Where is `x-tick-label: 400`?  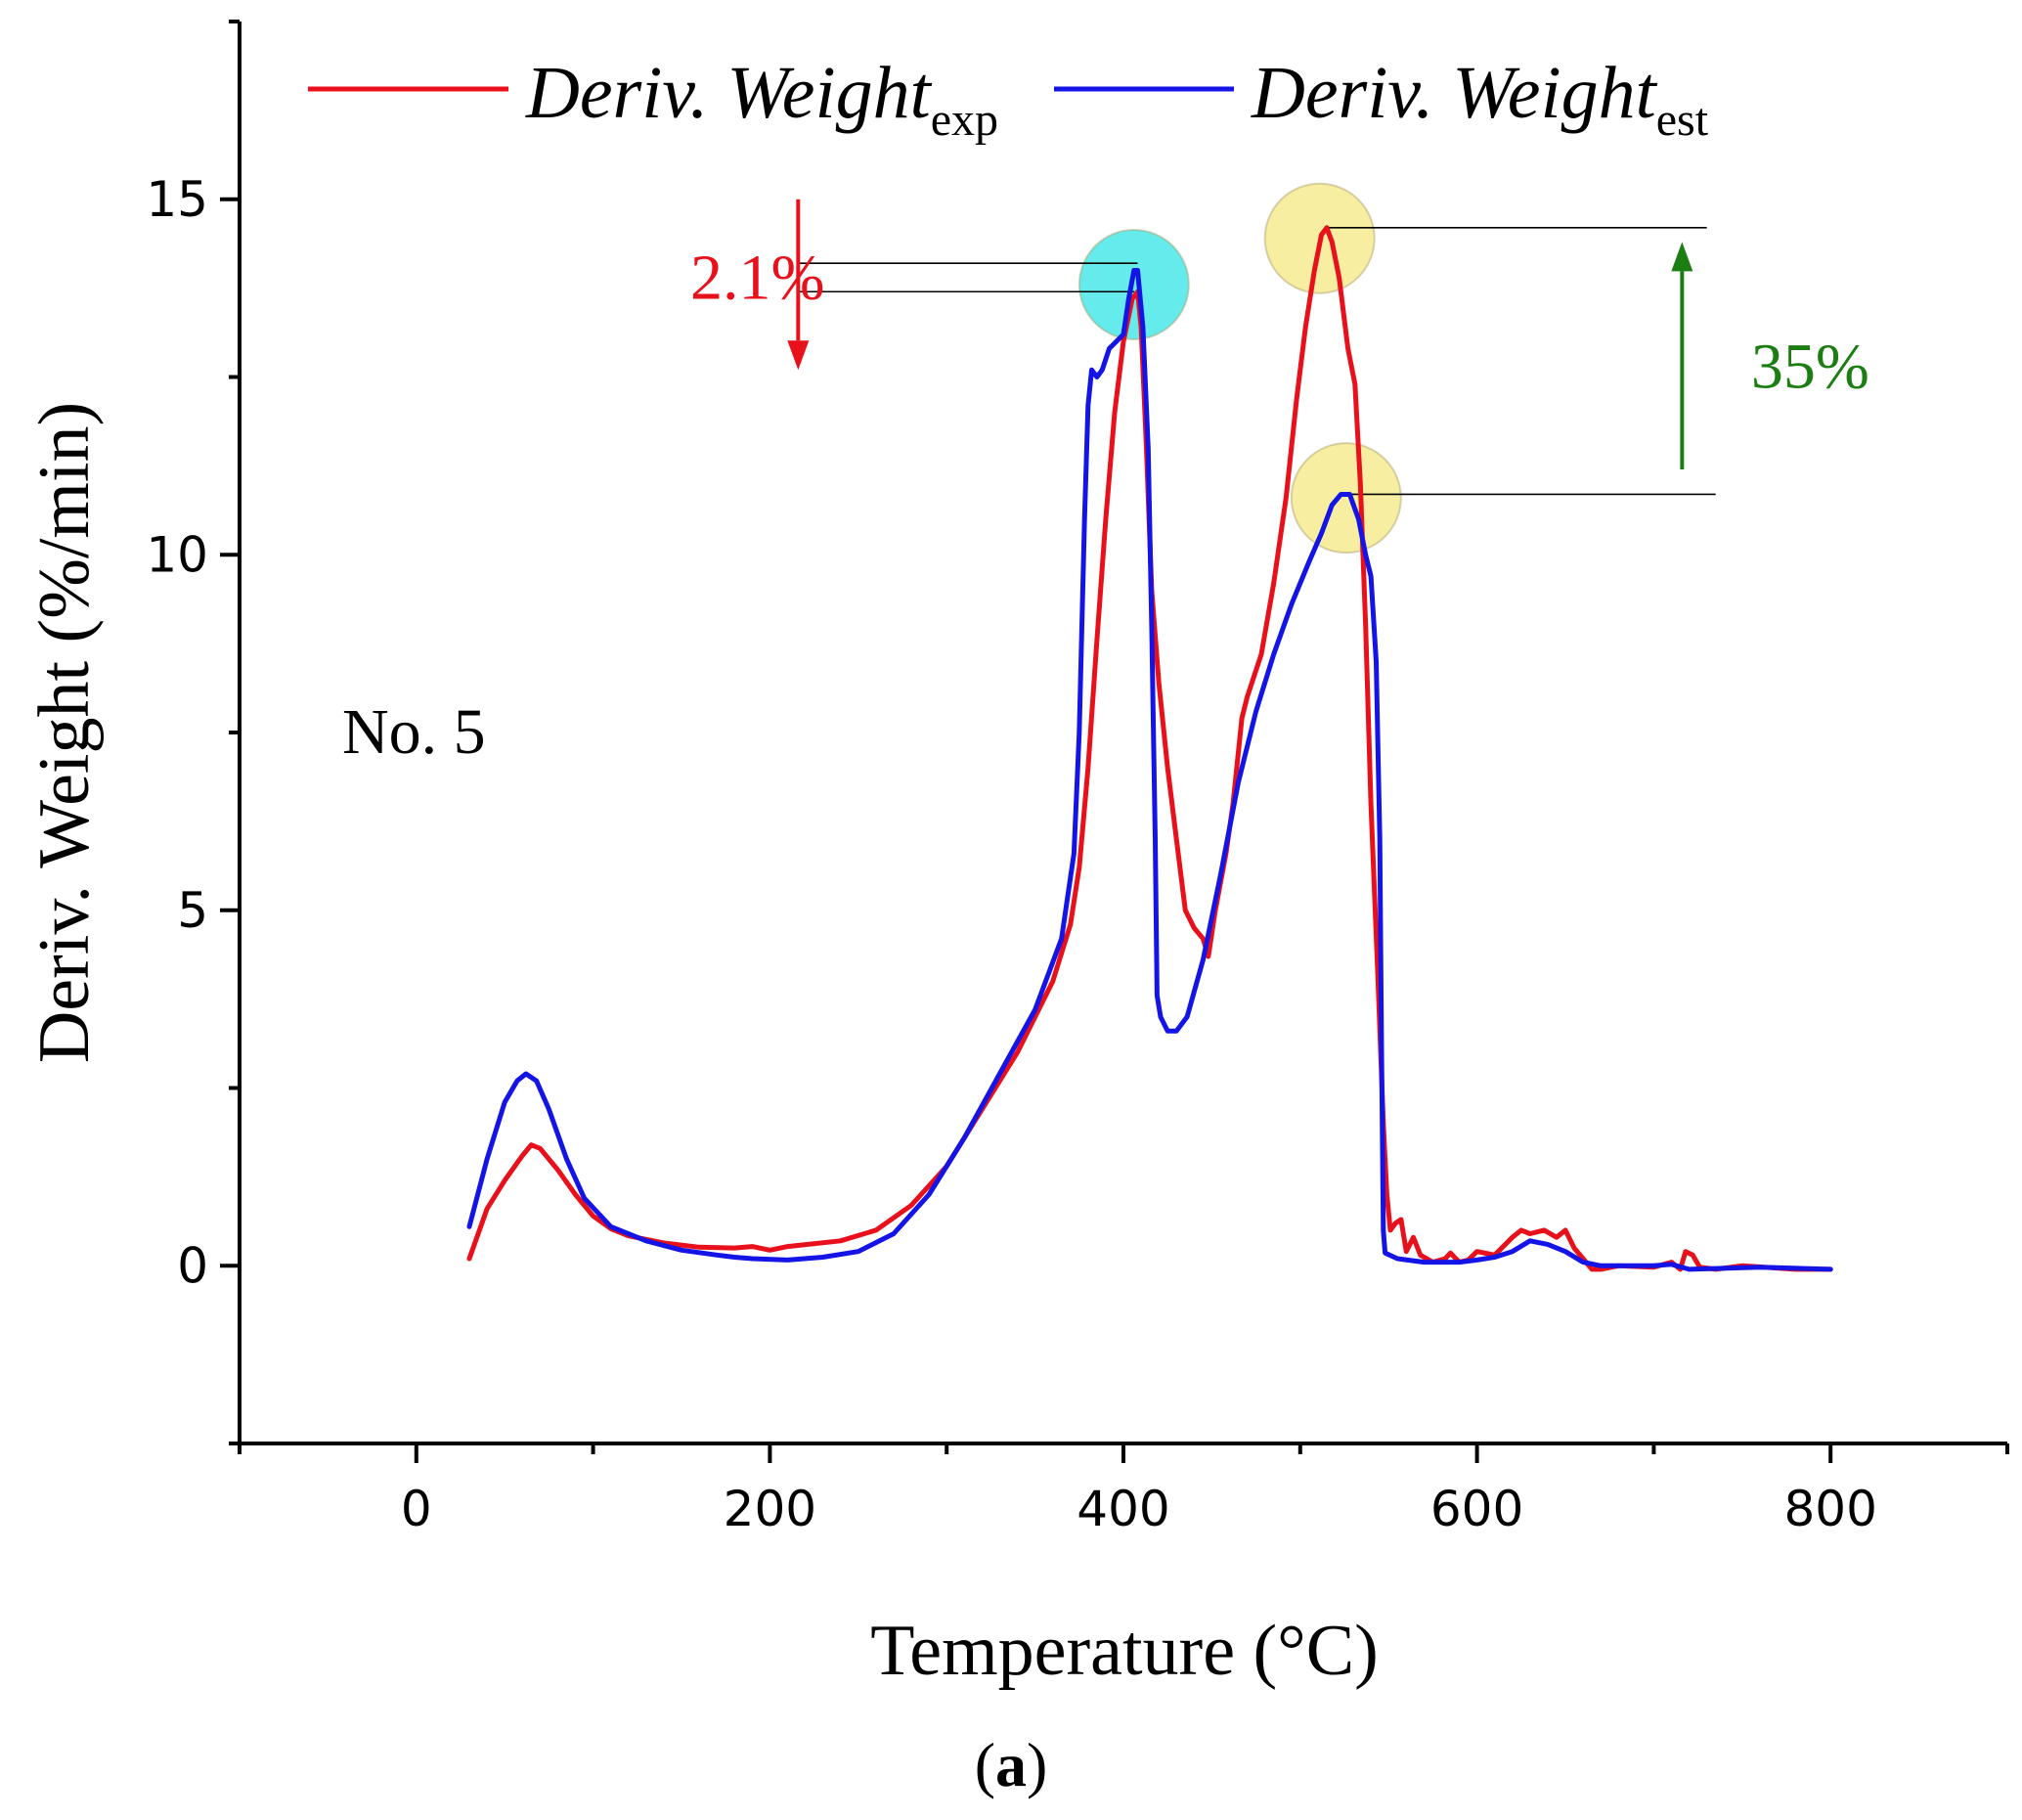
x-tick-label: 400 is located at coordinates (1123, 1509).